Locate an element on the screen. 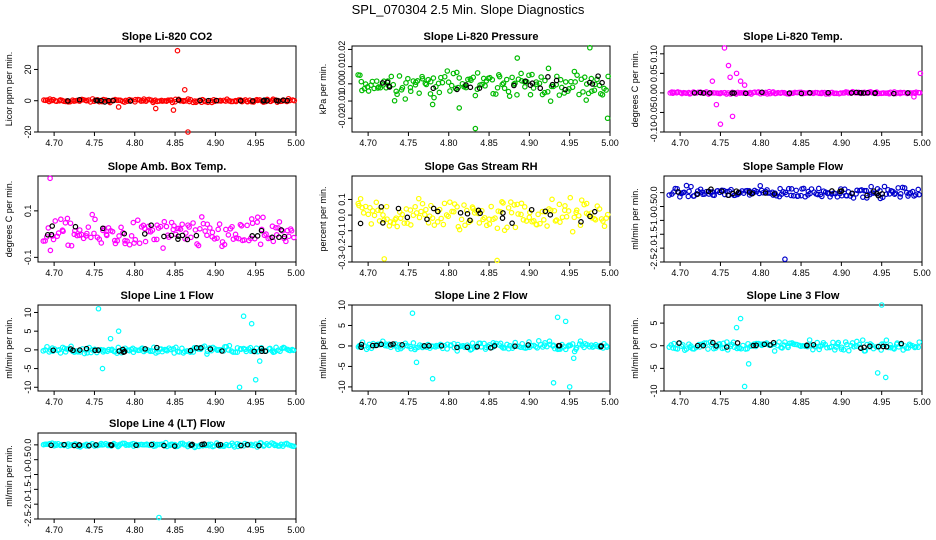 This screenshot has height=540, width=936. y-tick-label: -1.5 is located at coordinates (654, 235).